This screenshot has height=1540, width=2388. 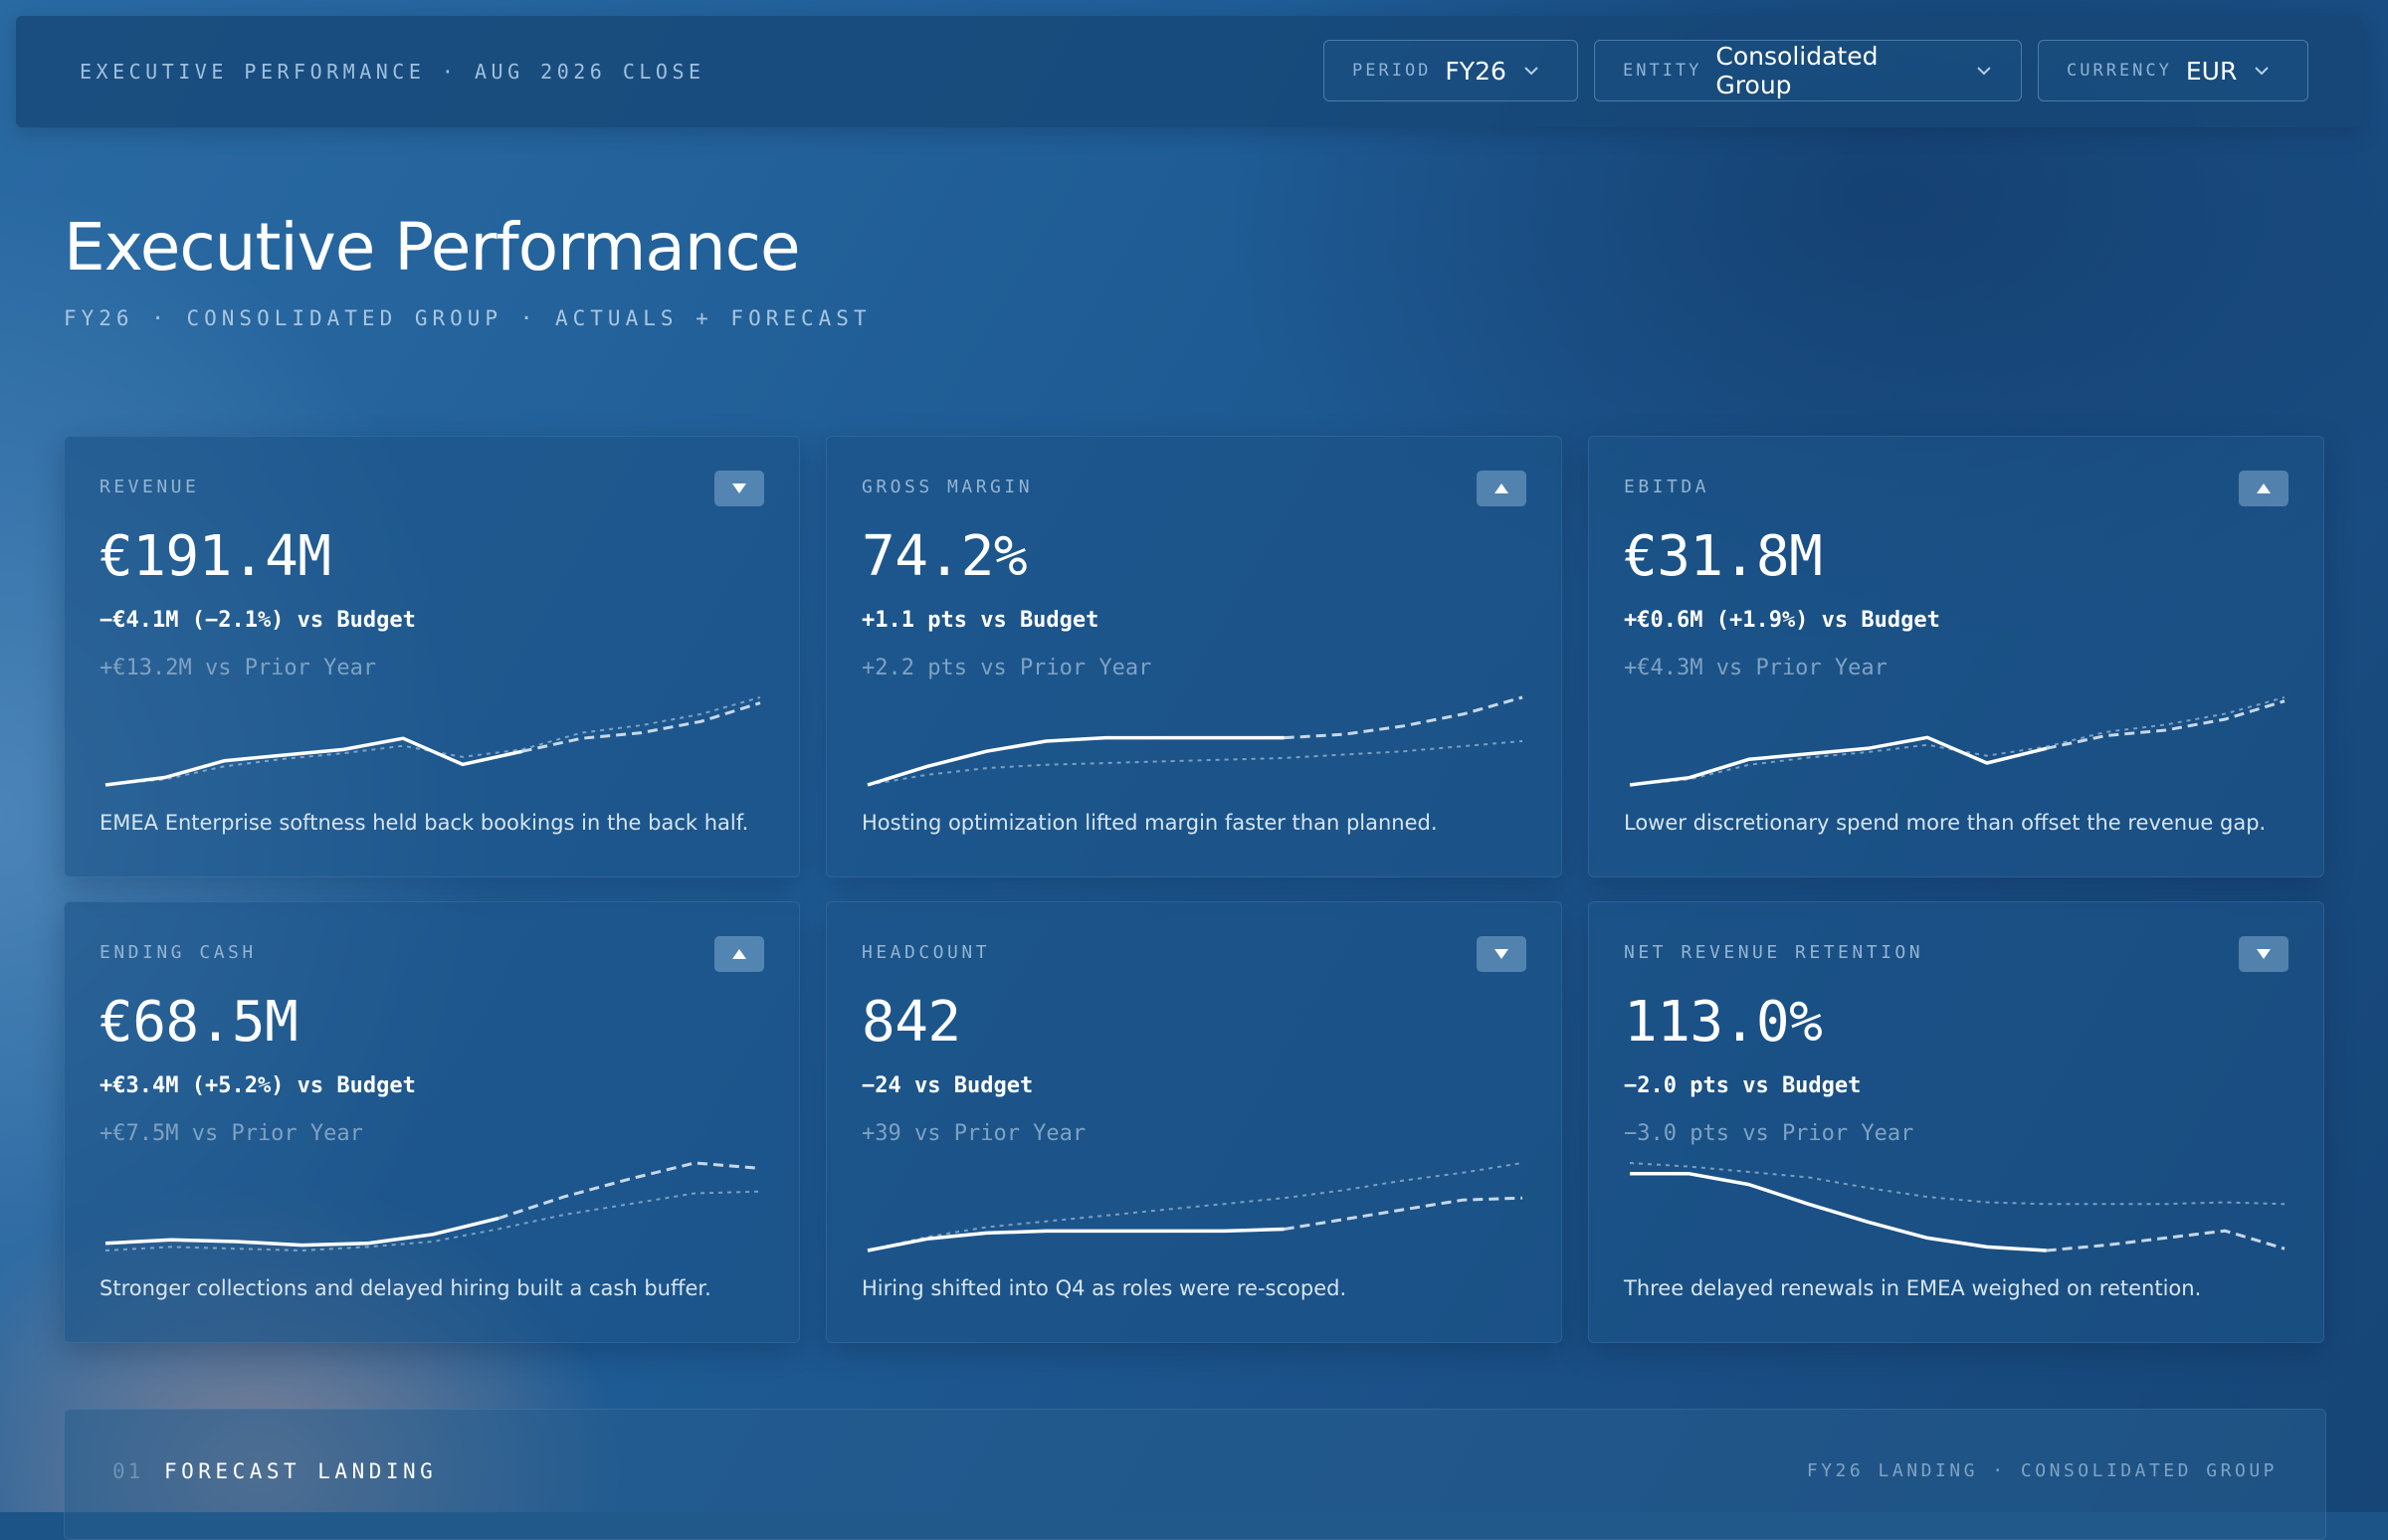 What do you see at coordinates (641, 727) in the screenshot?
I see `revenue-forecast-line` at bounding box center [641, 727].